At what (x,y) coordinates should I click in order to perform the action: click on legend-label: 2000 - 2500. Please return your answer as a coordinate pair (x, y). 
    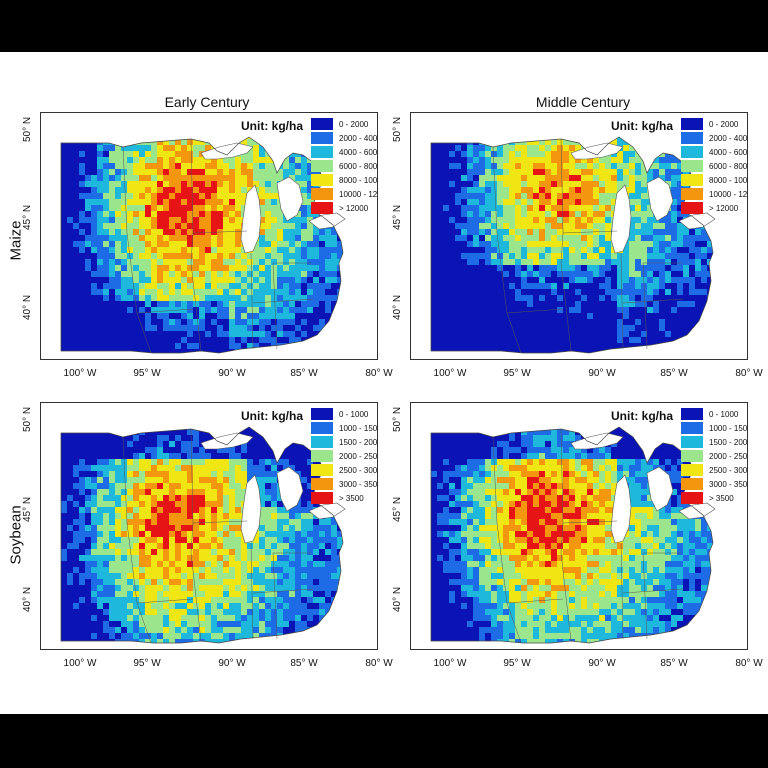
    Looking at the image, I should click on (728, 456).